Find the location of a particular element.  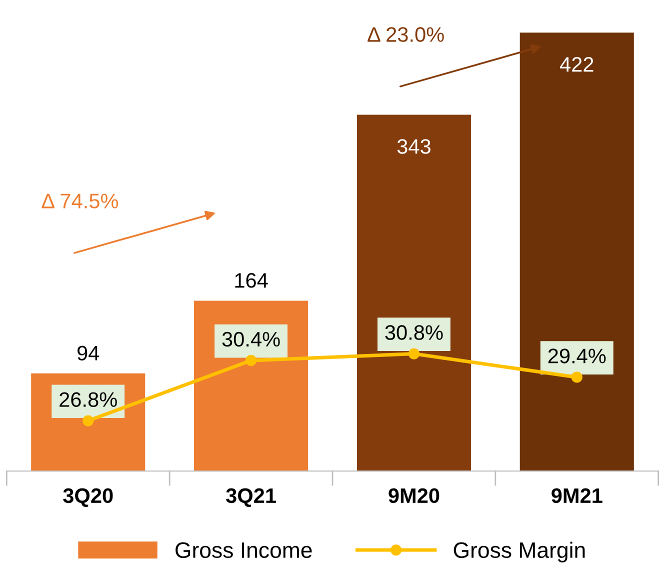

legend-label: Gross Margin is located at coordinates (519, 552).